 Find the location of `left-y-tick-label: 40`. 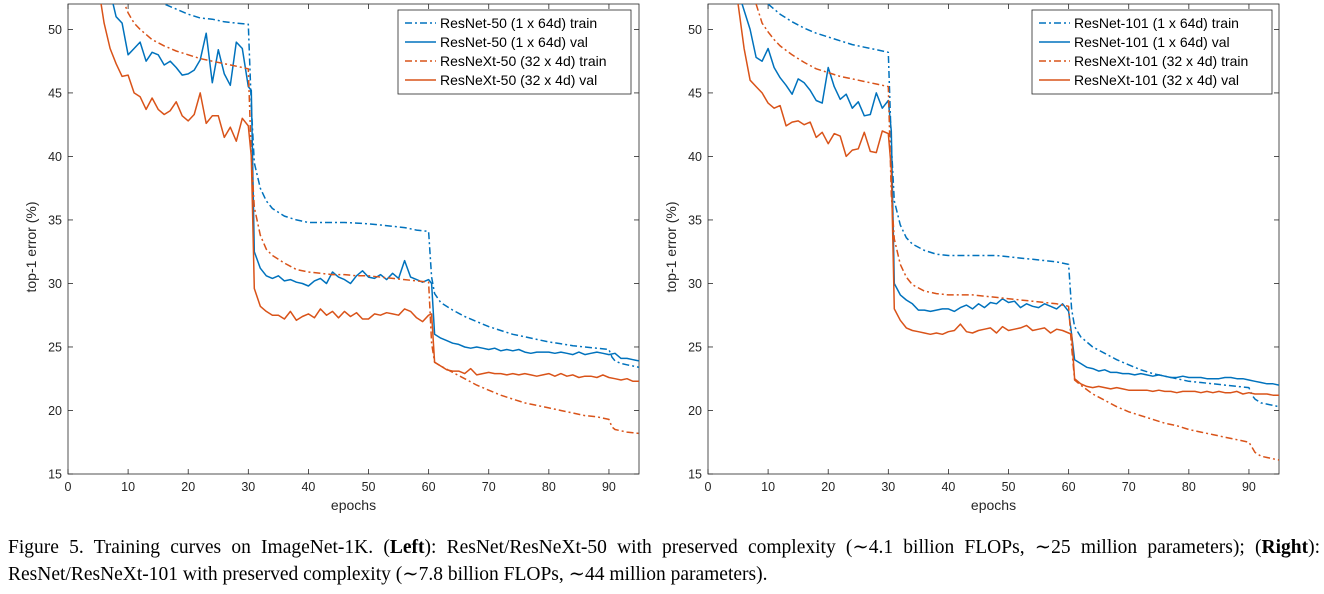

left-y-tick-label: 40 is located at coordinates (55, 157).